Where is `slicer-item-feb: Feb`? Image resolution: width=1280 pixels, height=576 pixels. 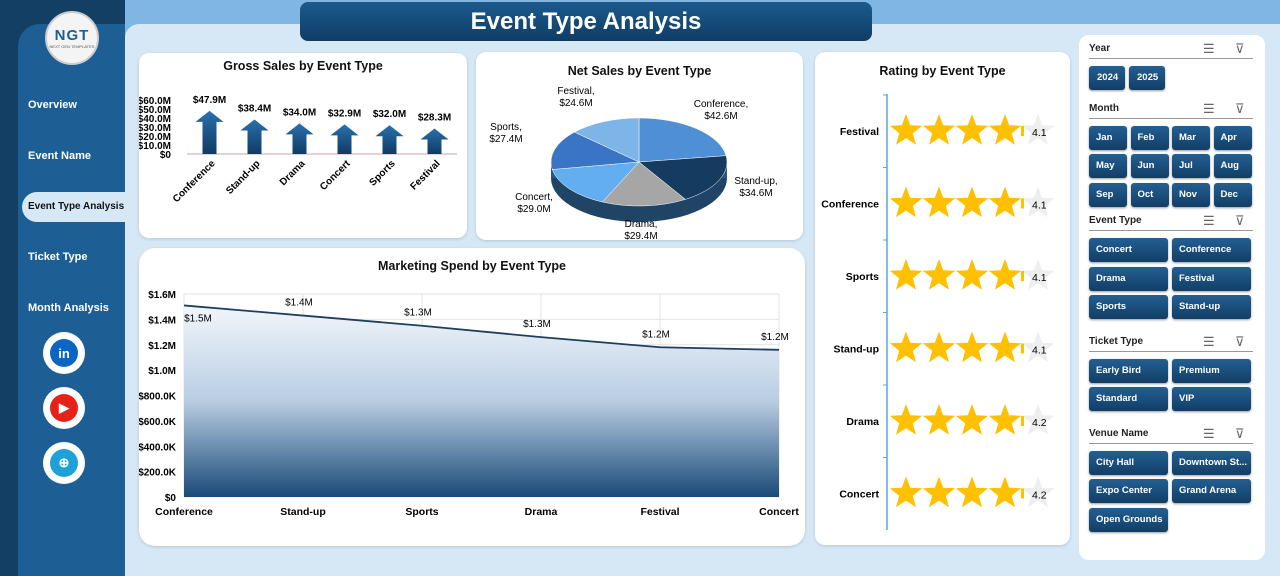 slicer-item-feb: Feb is located at coordinates (1149, 137).